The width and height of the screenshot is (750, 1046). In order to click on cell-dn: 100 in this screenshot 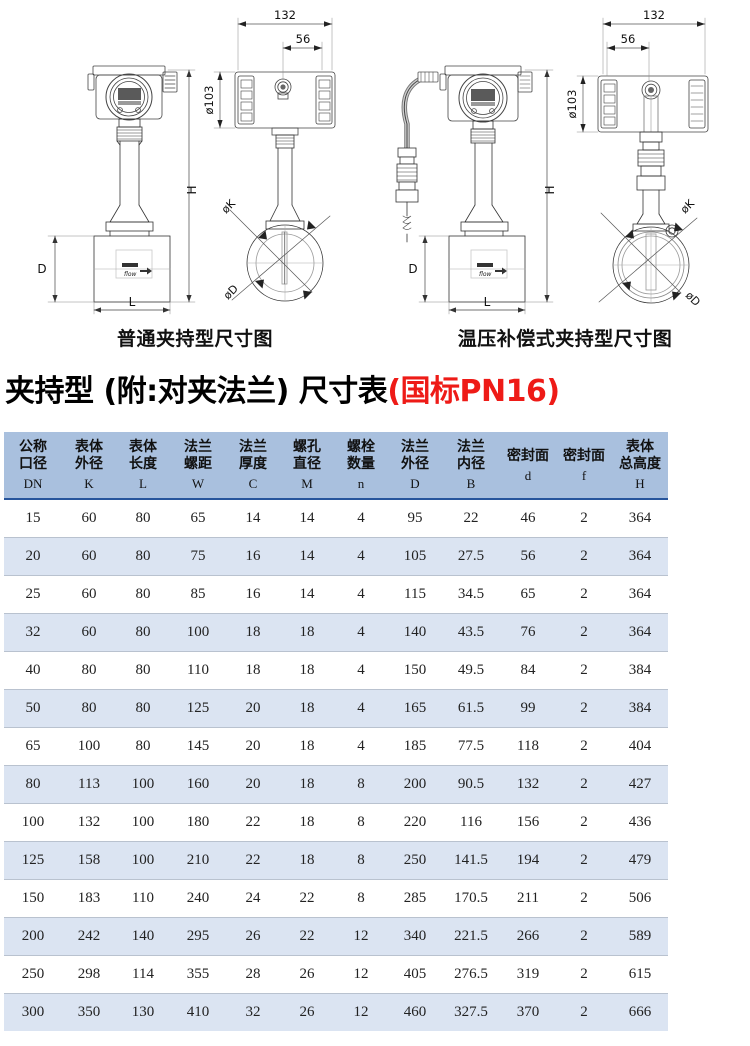, I will do `click(33, 822)`.